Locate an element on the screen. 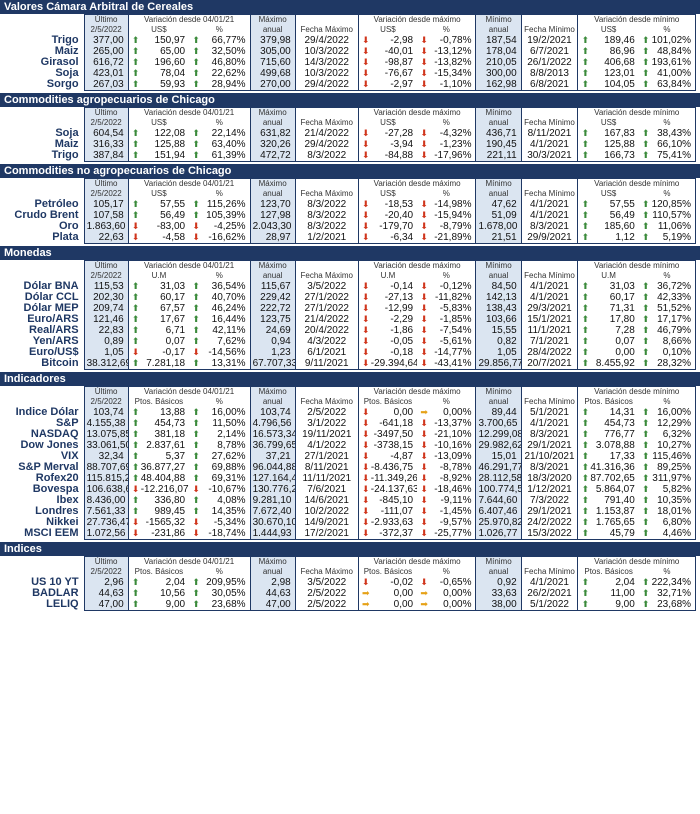 The image size is (700, 814). var-min-abs: ⬆ 7,28 is located at coordinates (608, 330).